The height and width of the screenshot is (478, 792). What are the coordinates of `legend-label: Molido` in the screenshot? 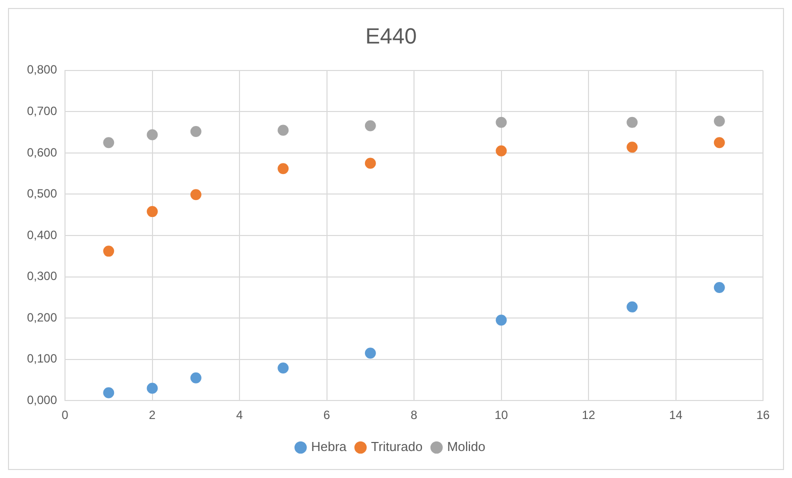 It's located at (466, 446).